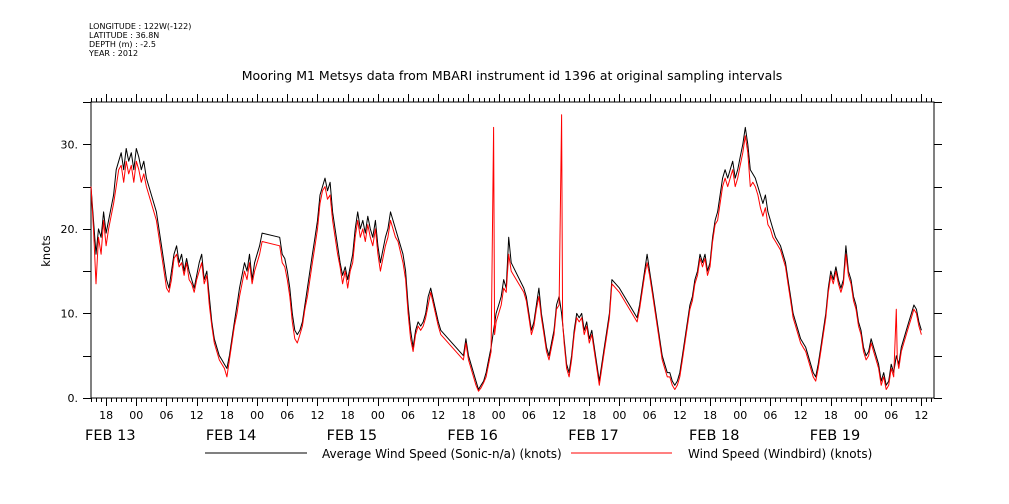 The width and height of the screenshot is (1009, 504). Describe the element at coordinates (46, 251) in the screenshot. I see `y-axis-title: knots` at that location.